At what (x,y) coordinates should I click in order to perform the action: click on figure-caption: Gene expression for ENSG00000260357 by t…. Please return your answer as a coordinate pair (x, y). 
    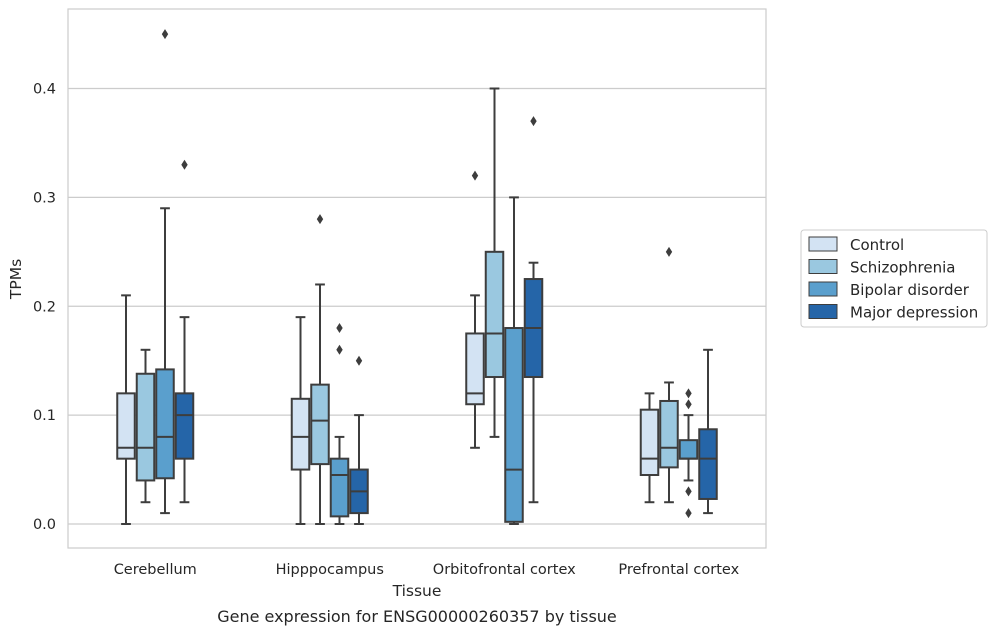
    Looking at the image, I should click on (417, 616).